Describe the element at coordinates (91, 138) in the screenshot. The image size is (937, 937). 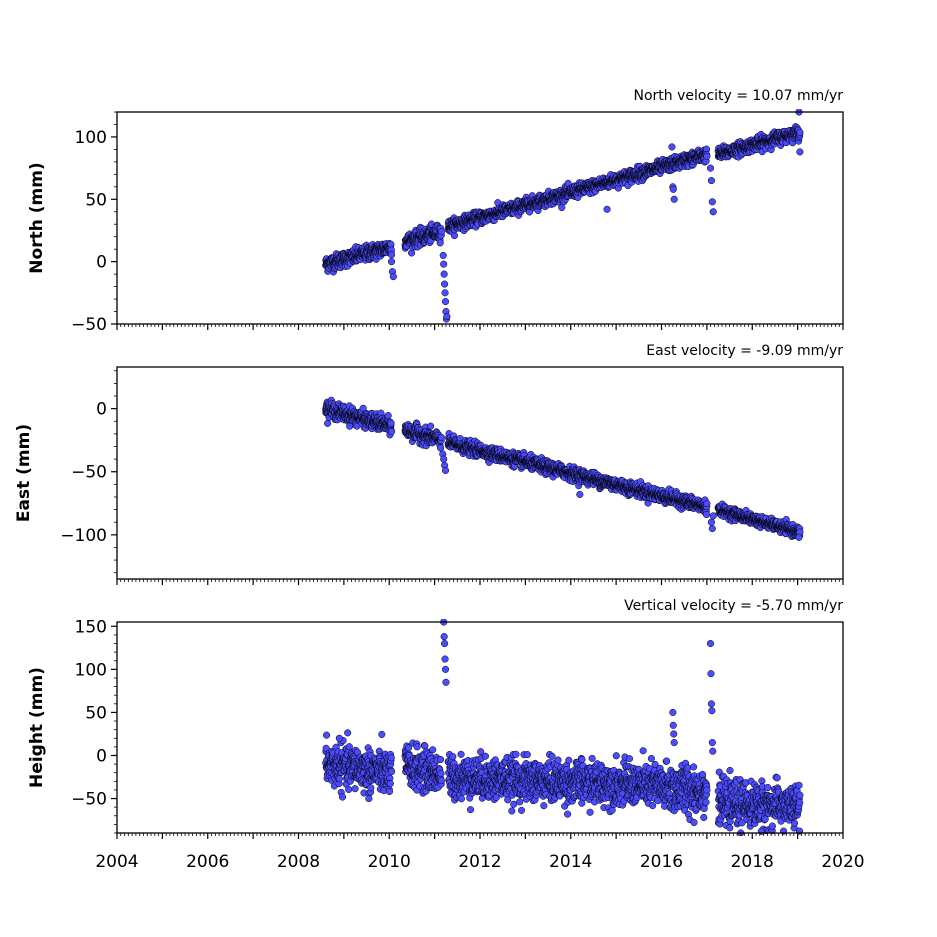
I see `y-tick-label: 100` at that location.